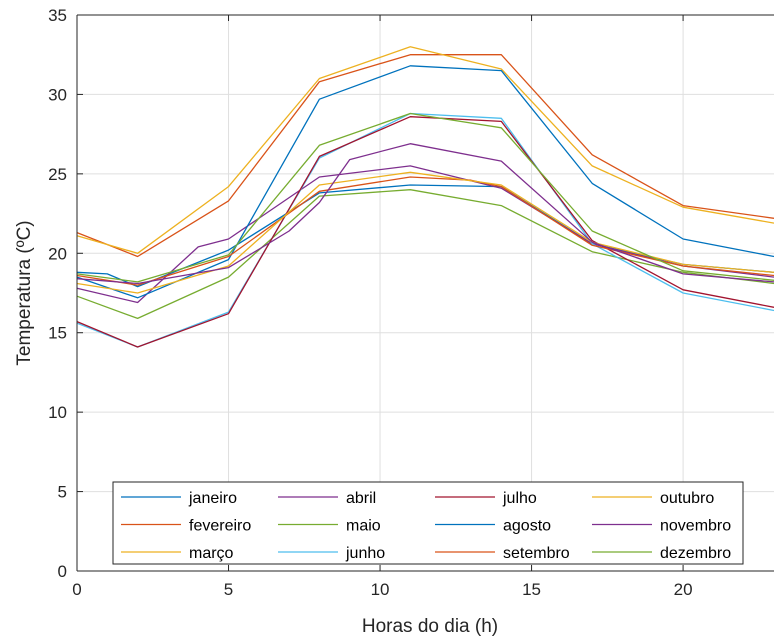 Image resolution: width=774 pixels, height=641 pixels. Describe the element at coordinates (430, 626) in the screenshot. I see `x-axis-label: Horas do dia (h)` at that location.